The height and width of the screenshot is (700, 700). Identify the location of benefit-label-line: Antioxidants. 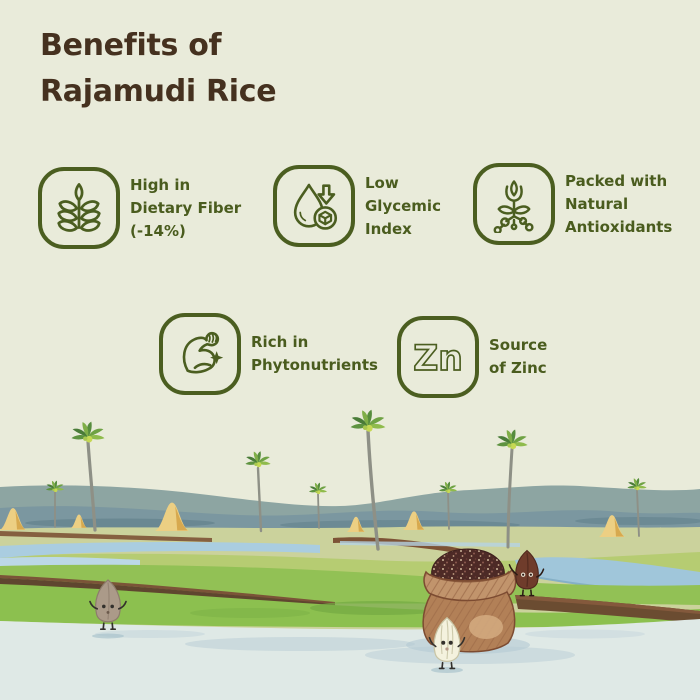
(619, 226).